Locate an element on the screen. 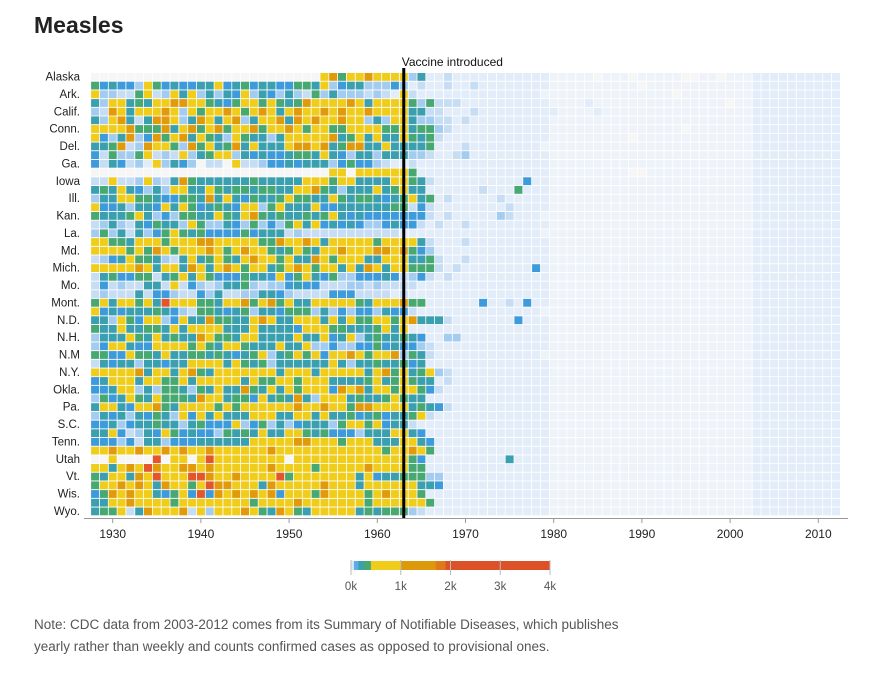 The width and height of the screenshot is (870, 691). legend-tick-label: 0k is located at coordinates (351, 587).